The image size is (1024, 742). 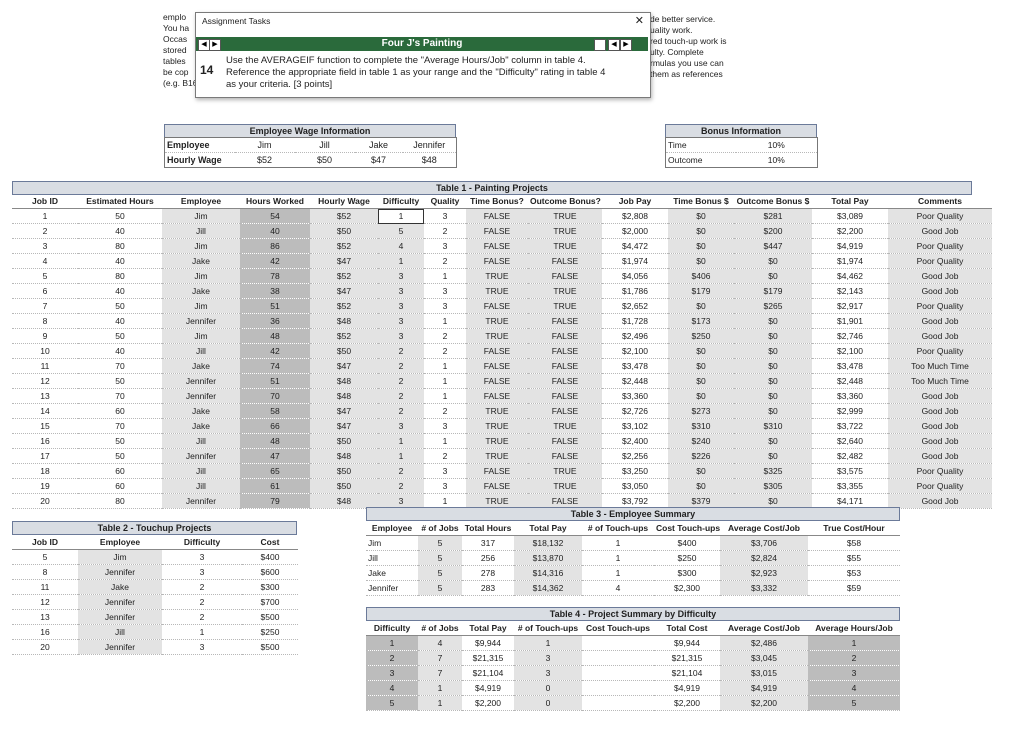 I want to click on table-cell: $300, so click(x=687, y=573).